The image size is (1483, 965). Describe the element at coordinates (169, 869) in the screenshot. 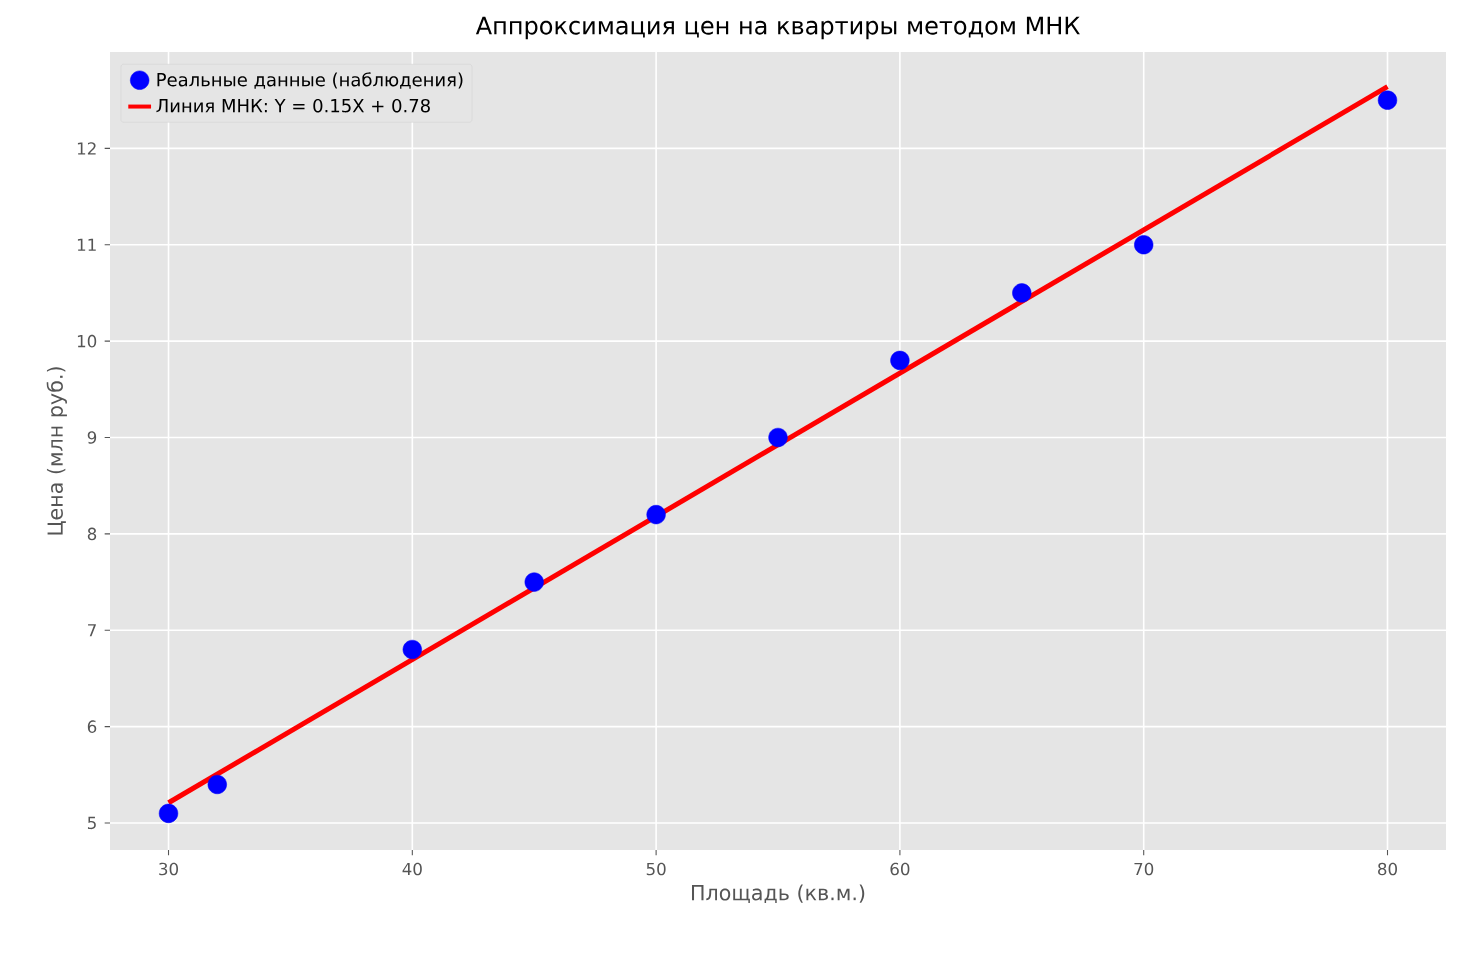

I see `x-tick-label: 30` at that location.